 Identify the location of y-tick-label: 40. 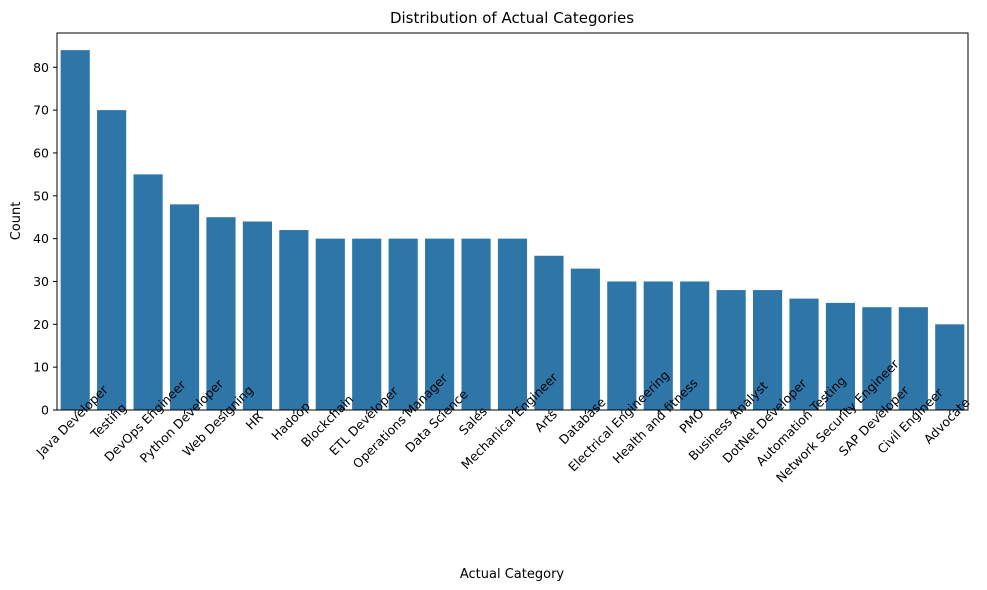
(41, 238).